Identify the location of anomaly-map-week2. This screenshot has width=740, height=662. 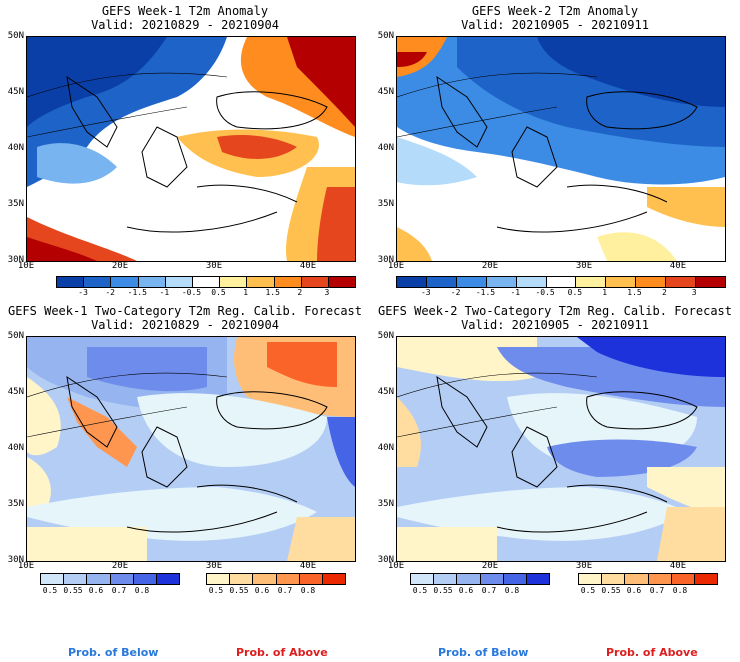
(561, 149).